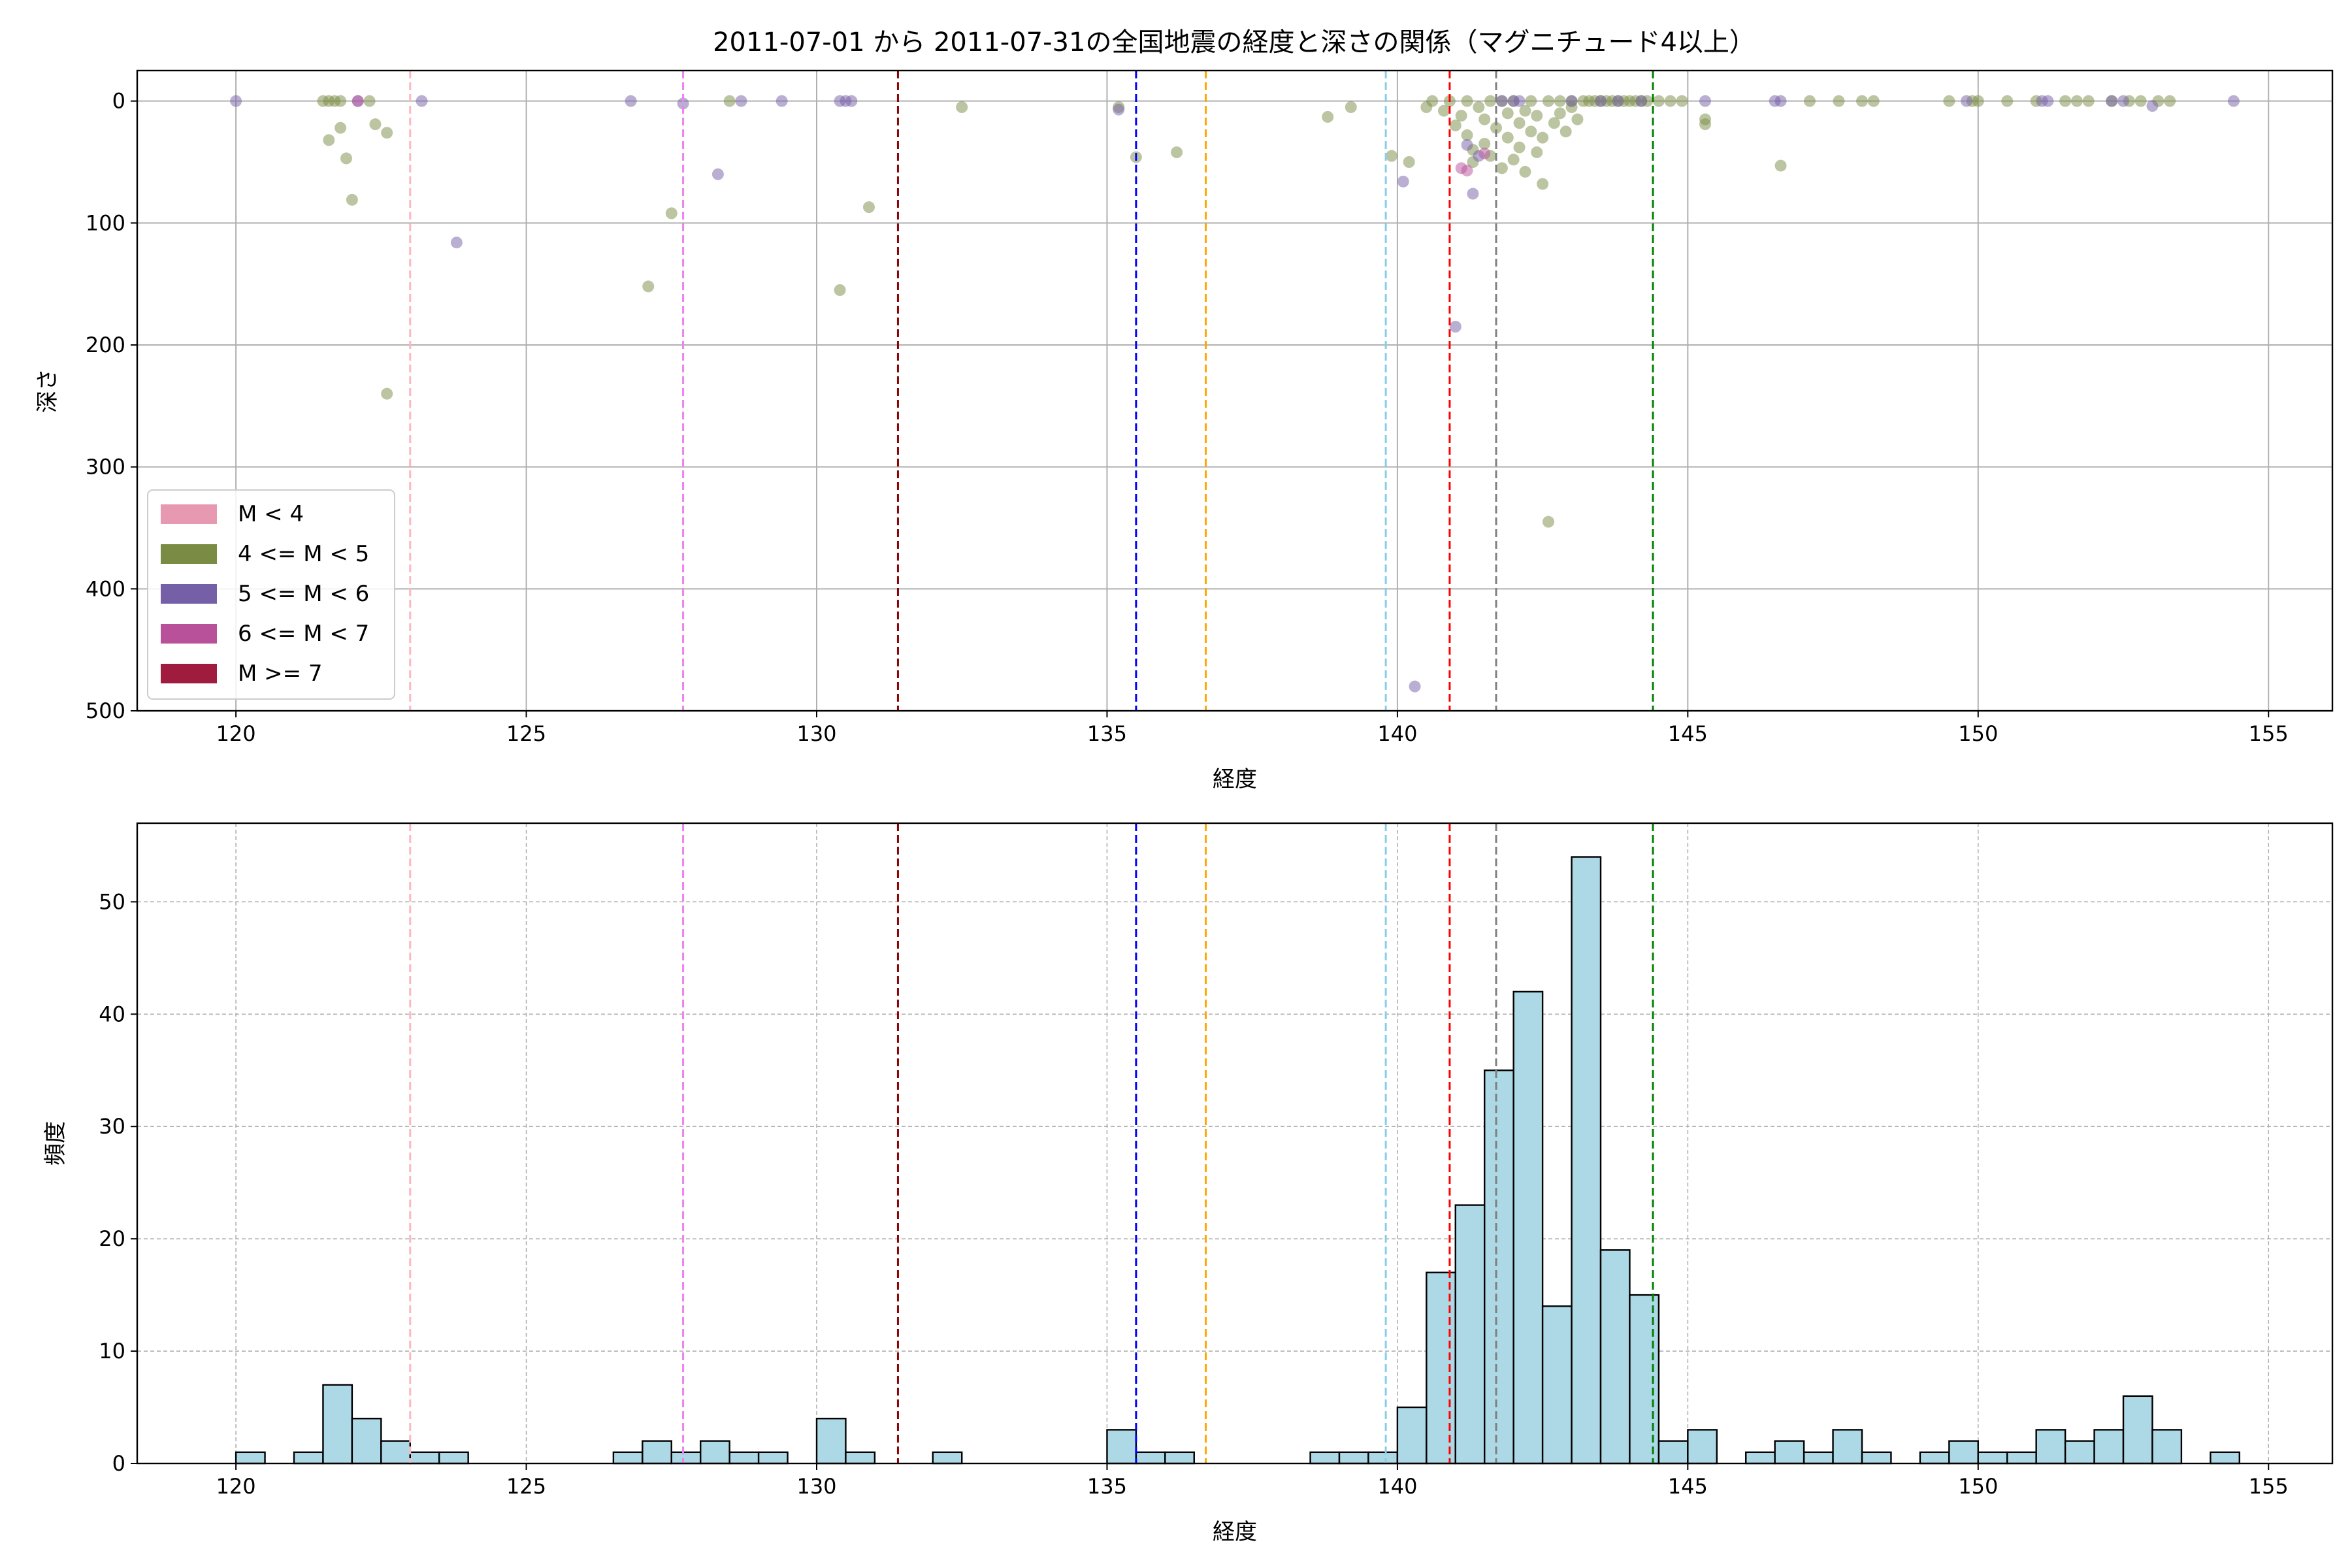  Describe the element at coordinates (526, 1486) in the screenshot. I see `x-tick-label: 125` at that location.